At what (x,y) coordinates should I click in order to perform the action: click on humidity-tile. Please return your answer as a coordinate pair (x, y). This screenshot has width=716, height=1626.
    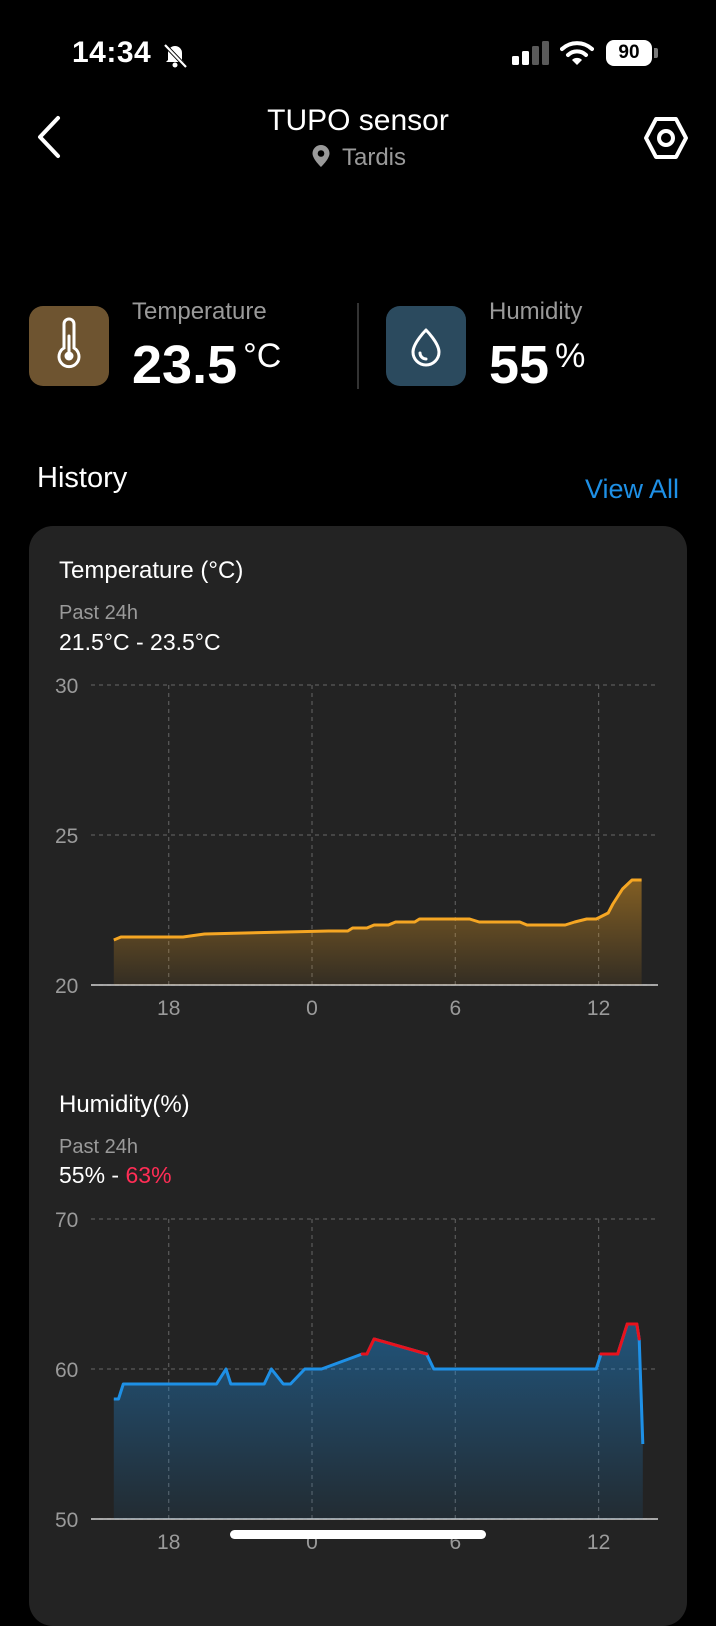
    Looking at the image, I should click on (426, 346).